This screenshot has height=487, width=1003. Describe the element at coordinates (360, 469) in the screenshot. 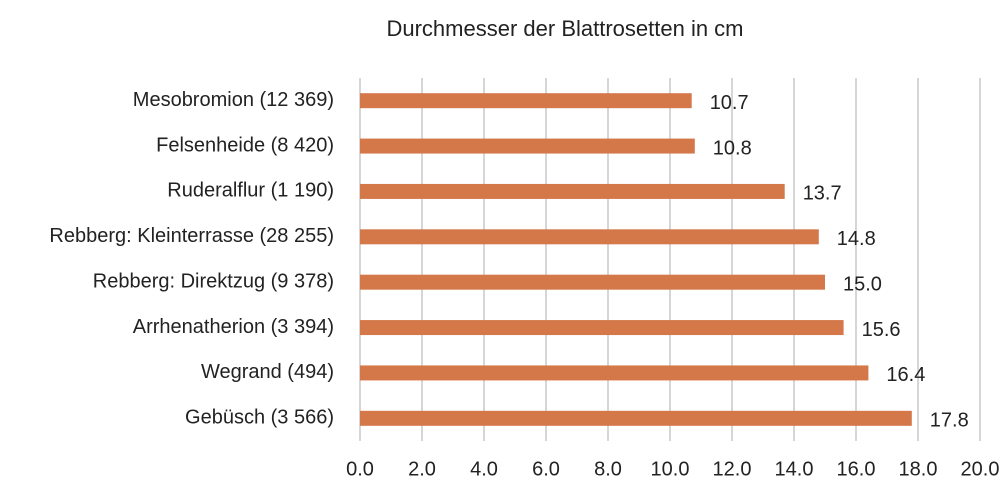

I see `x-tick-label: 0.0` at that location.